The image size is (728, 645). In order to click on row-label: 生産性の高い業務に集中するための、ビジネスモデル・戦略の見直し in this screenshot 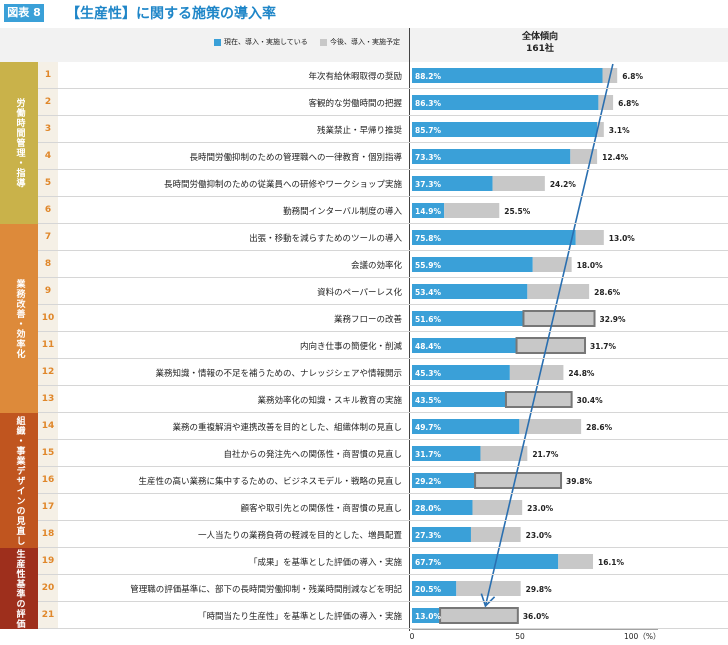, I will do `click(270, 482)`.